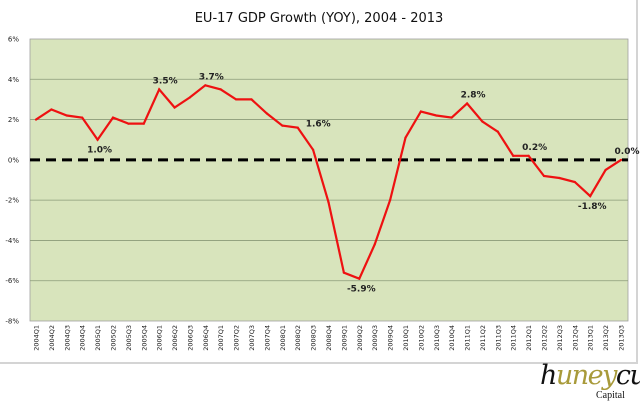 This screenshot has height=408, width=640. Describe the element at coordinates (13, 160) in the screenshot. I see `y-tick-label: 0%` at that location.